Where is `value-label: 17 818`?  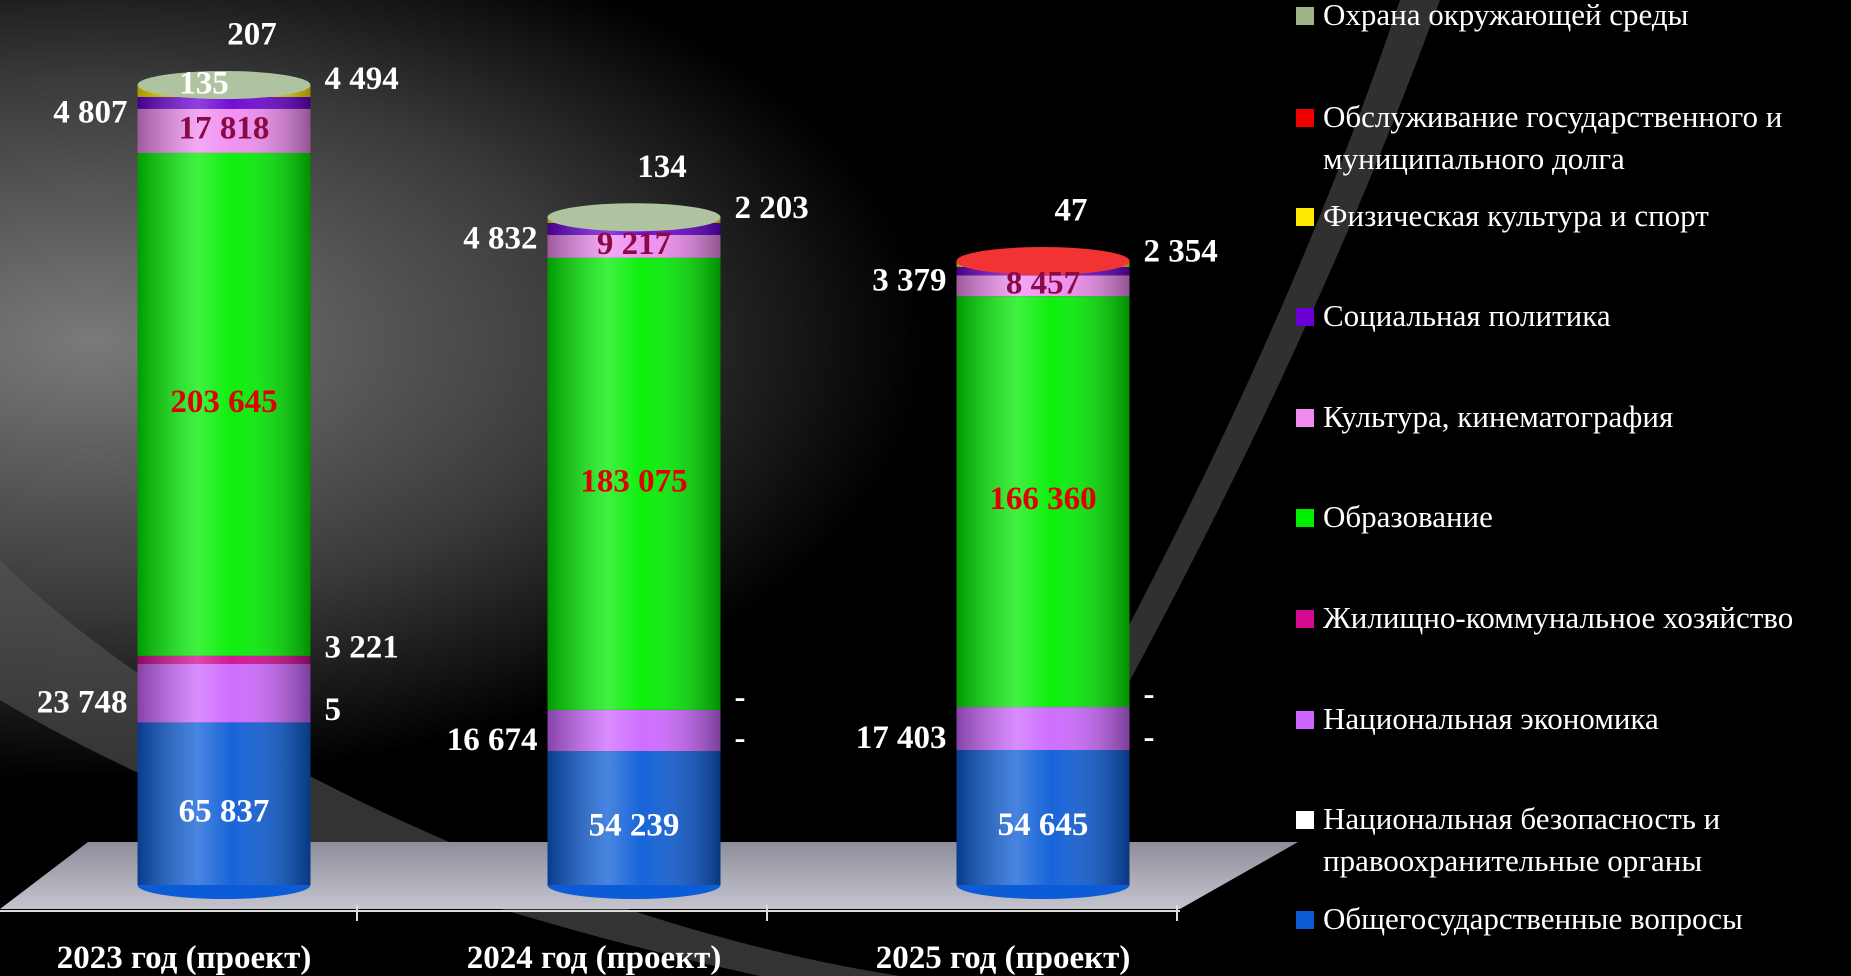 value-label: 17 818 is located at coordinates (224, 128).